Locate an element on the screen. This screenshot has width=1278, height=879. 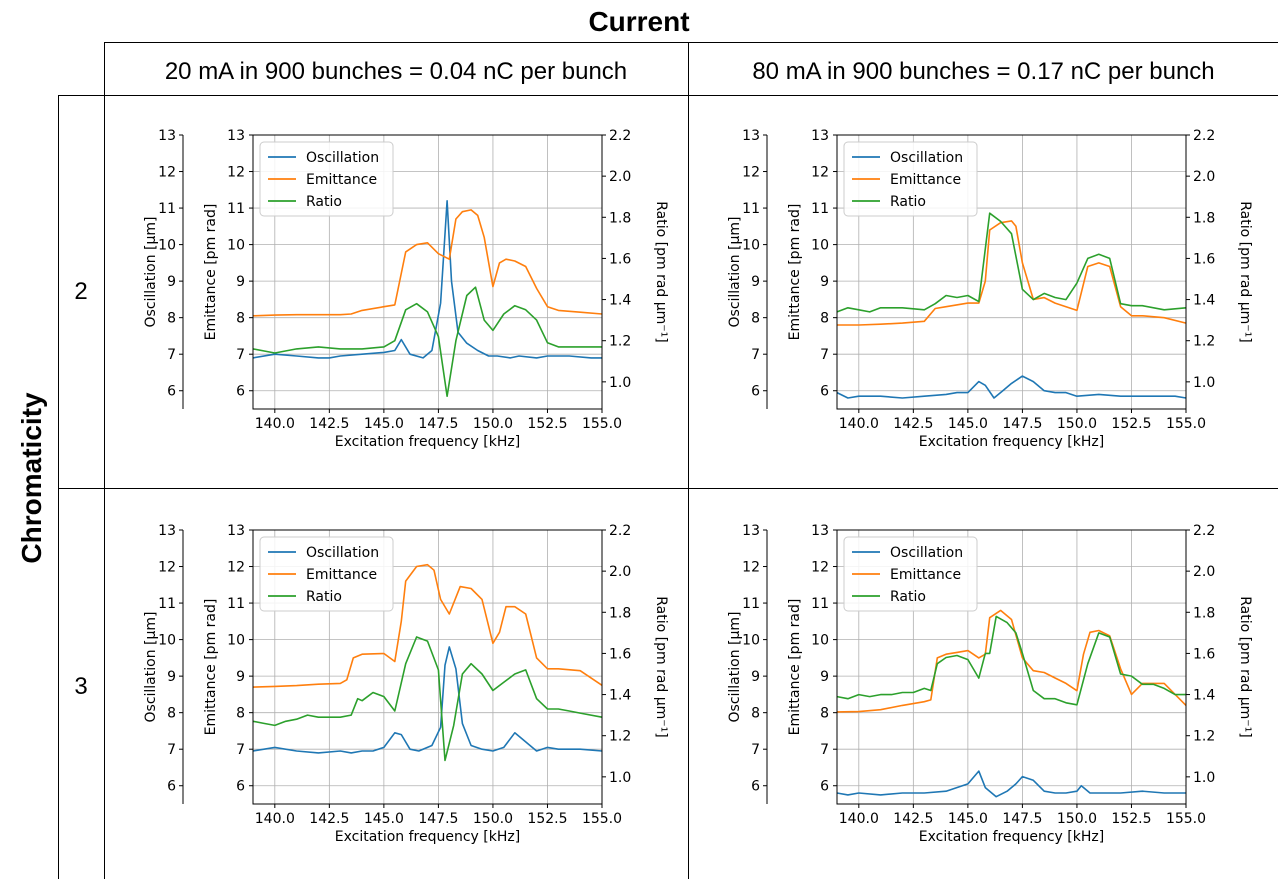
y-tick-label-ratio: 1.2 is located at coordinates (620, 737).